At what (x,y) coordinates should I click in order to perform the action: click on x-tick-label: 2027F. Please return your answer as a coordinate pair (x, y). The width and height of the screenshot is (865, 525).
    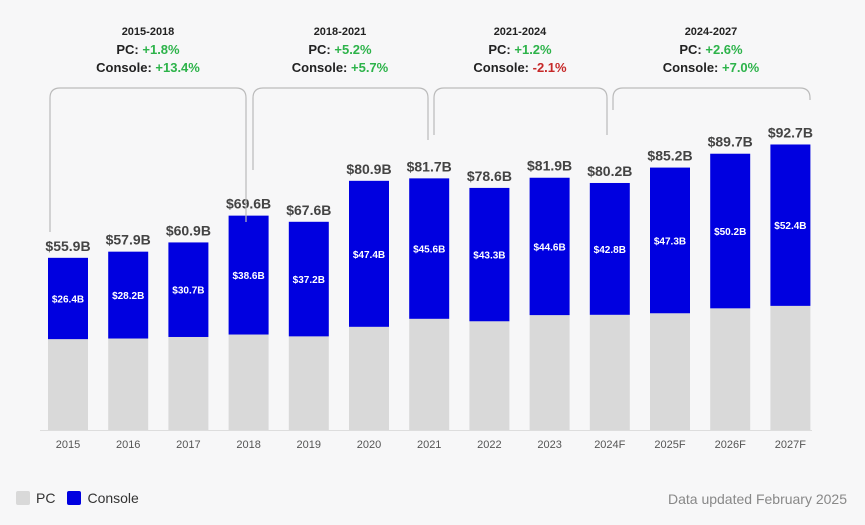
    Looking at the image, I should click on (790, 445).